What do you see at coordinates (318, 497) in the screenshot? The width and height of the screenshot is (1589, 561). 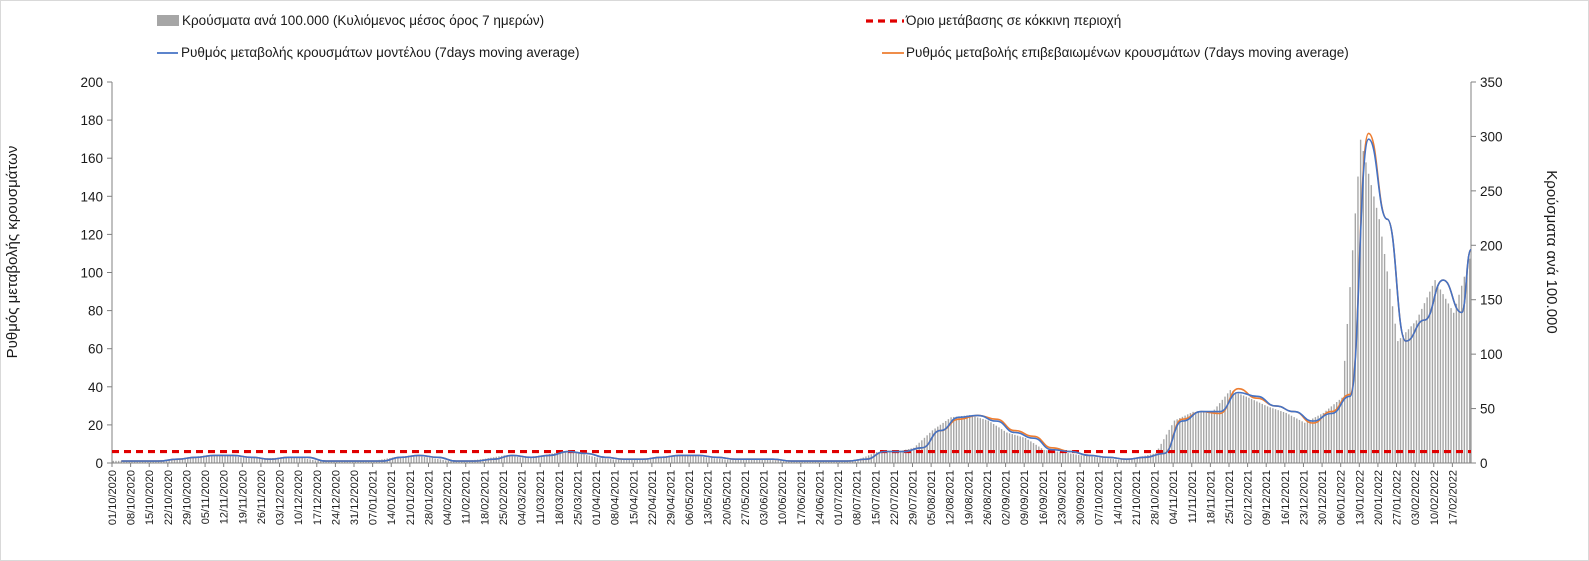 I see `x-tick-label: 17/12/2020` at bounding box center [318, 497].